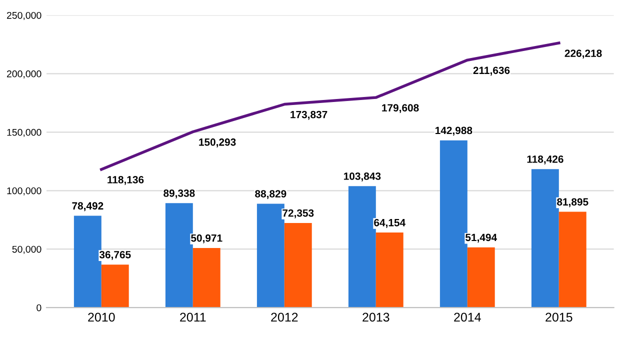  What do you see at coordinates (454, 131) in the screenshot?
I see `data-label: 142,988` at bounding box center [454, 131].